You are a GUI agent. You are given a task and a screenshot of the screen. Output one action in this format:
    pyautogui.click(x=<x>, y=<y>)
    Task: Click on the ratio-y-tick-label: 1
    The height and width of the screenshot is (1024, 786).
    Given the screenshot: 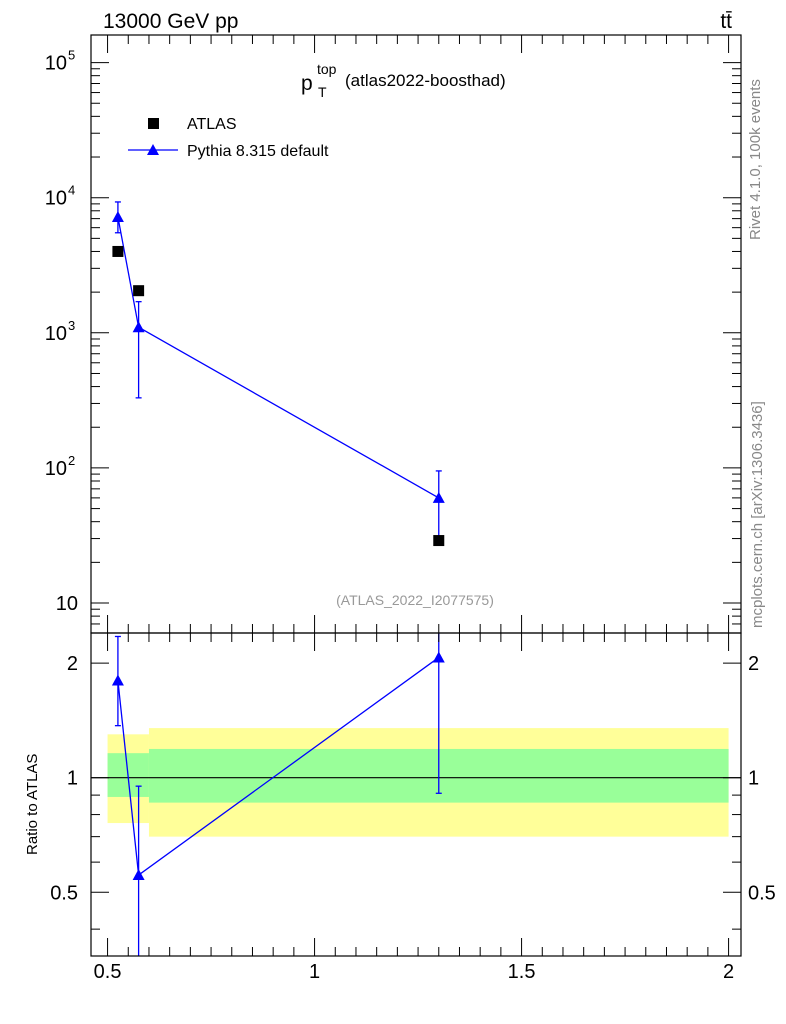 What is the action you would take?
    pyautogui.click(x=72, y=779)
    